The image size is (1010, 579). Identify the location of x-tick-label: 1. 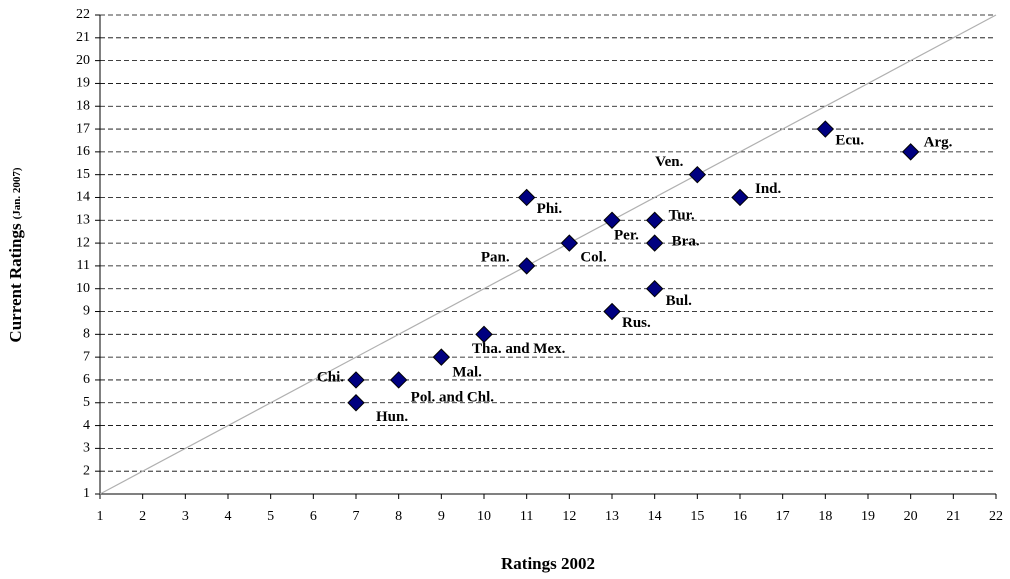
(100, 516).